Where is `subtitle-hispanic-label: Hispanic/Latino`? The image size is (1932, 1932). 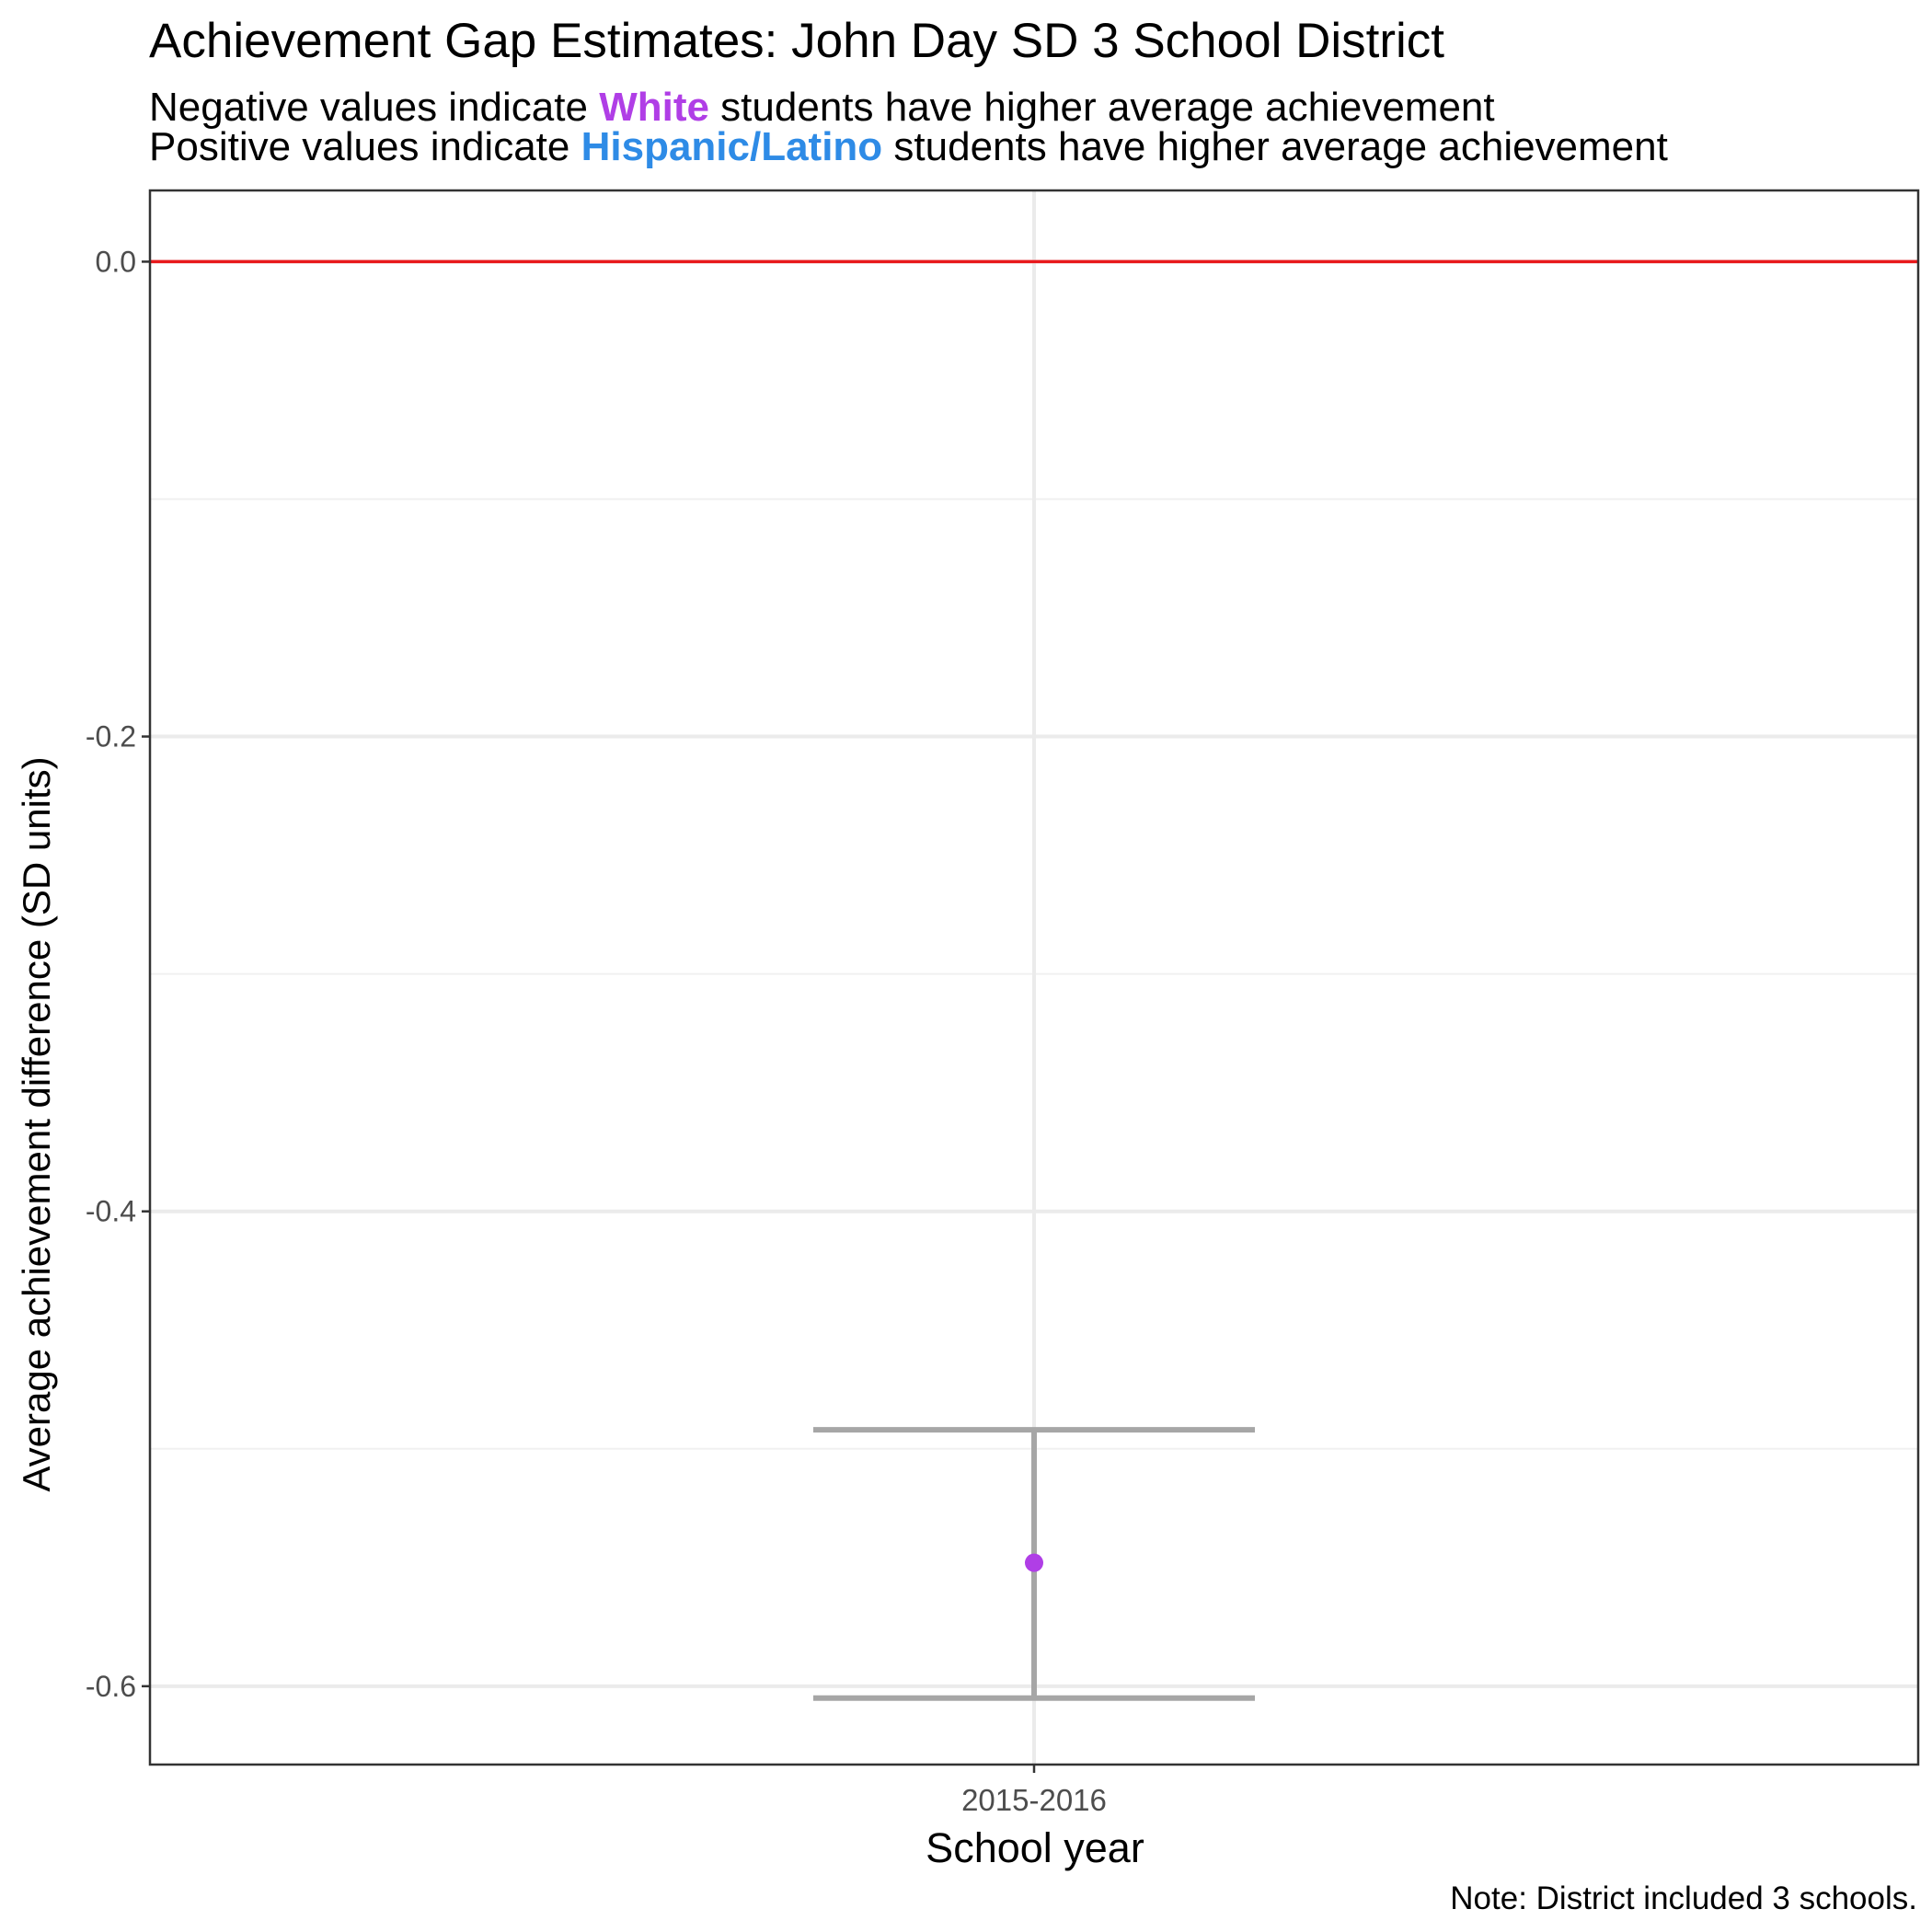
subtitle-hispanic-label: Hispanic/Latino is located at coordinates (732, 146).